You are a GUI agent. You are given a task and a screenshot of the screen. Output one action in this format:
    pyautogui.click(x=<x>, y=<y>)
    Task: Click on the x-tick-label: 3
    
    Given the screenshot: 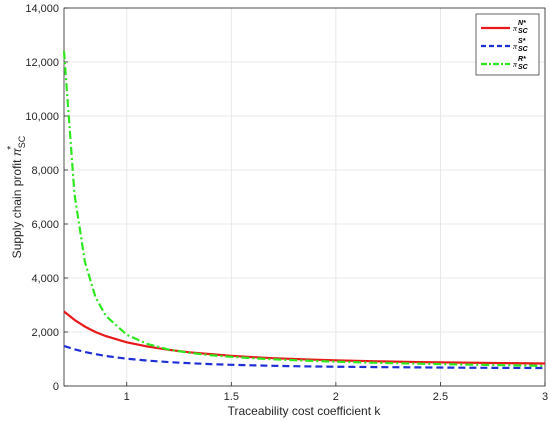 What is the action you would take?
    pyautogui.click(x=545, y=397)
    